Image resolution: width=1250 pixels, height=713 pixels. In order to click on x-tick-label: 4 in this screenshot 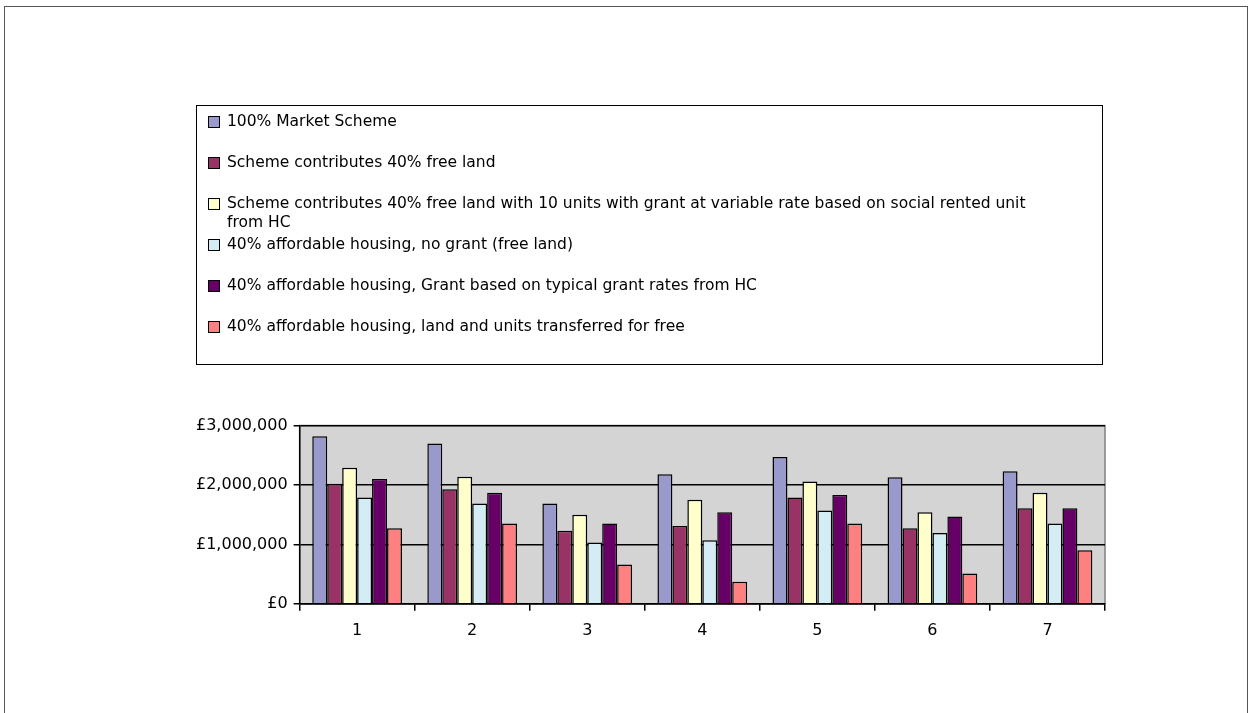, I will do `click(702, 629)`.